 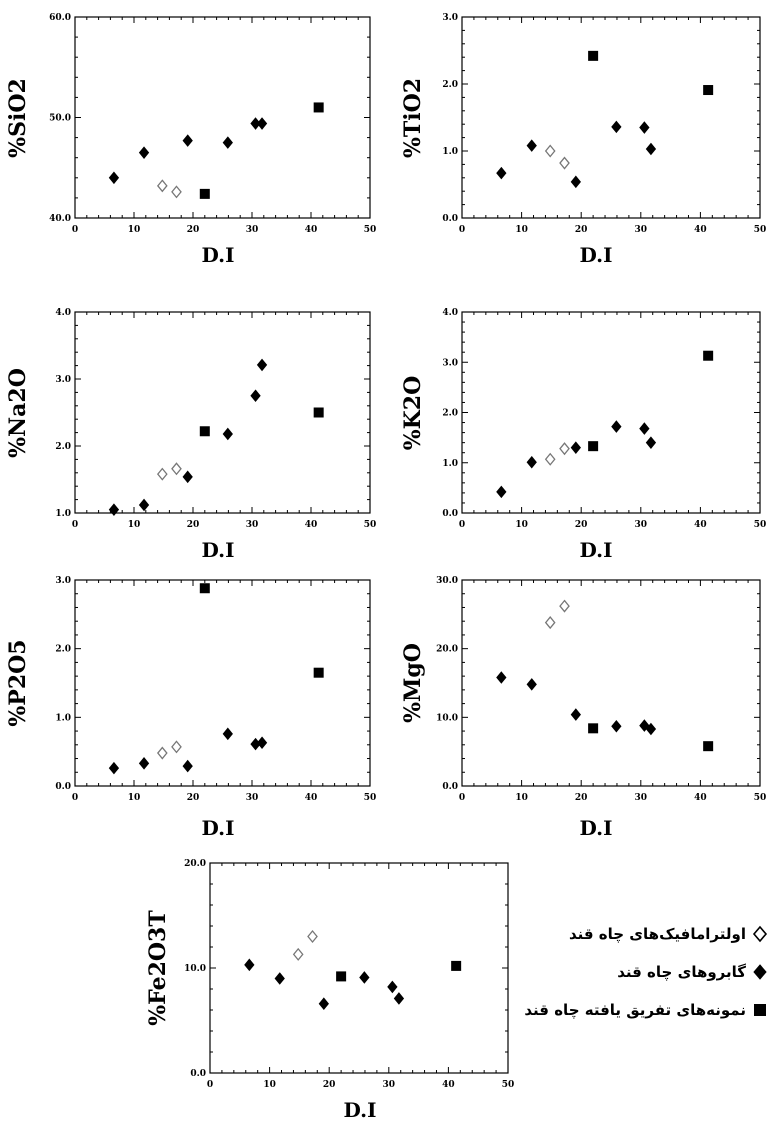 I want to click on y-tick-label: 10.0, so click(x=447, y=718).